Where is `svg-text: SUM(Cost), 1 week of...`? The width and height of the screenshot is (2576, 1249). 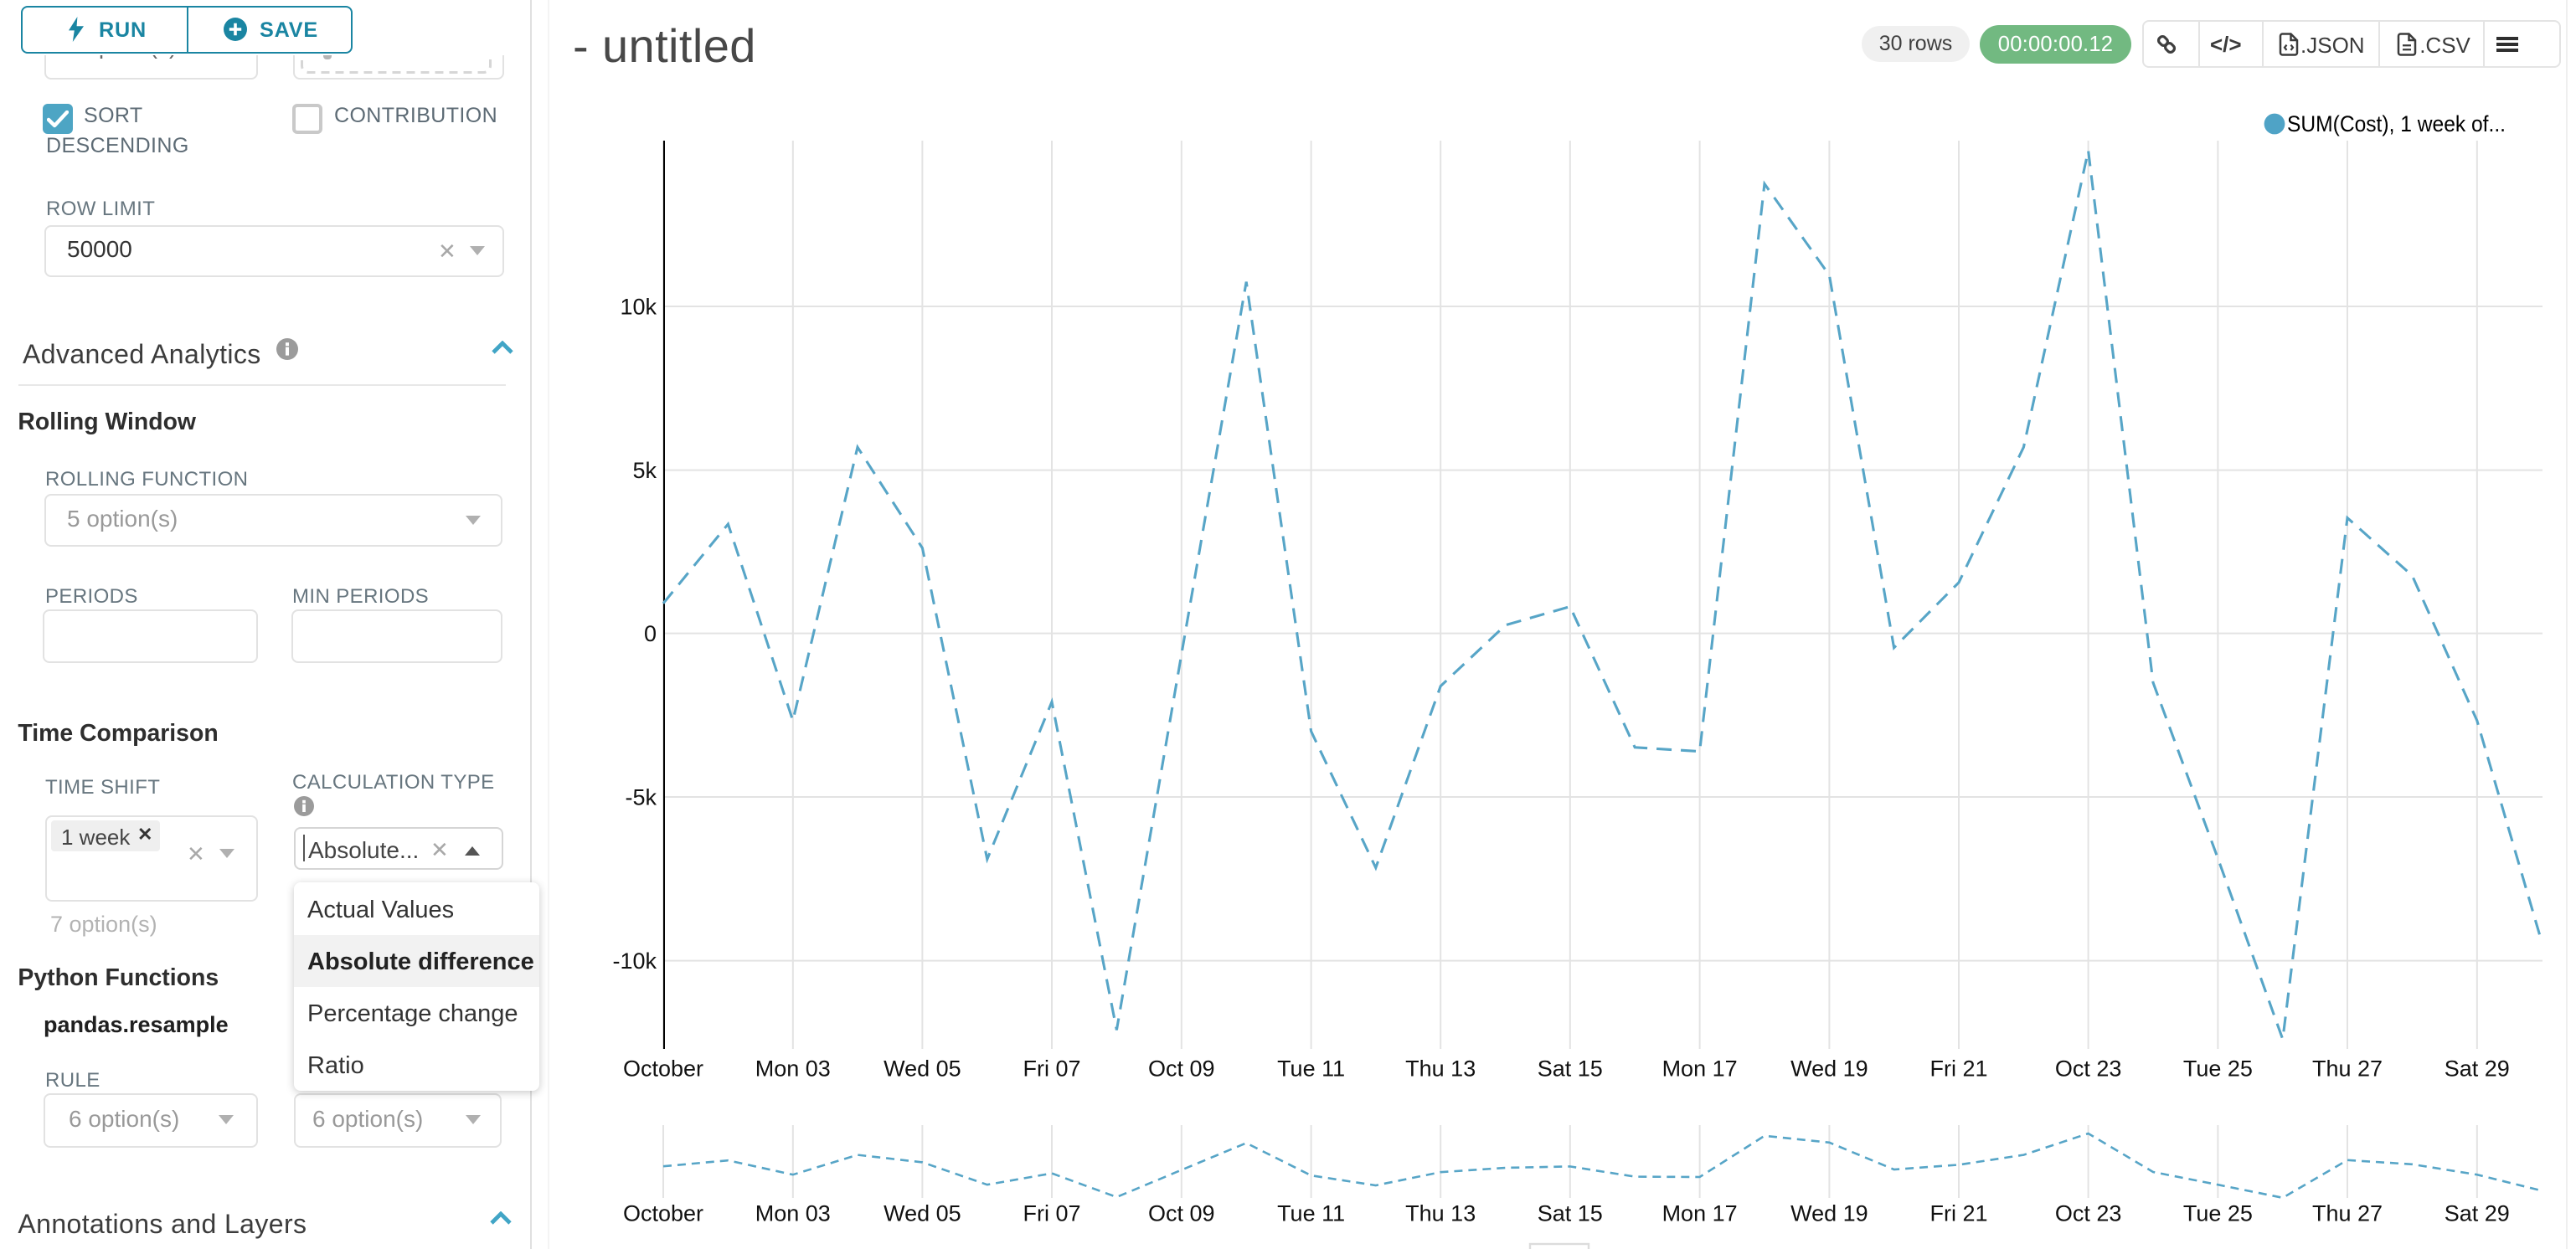 svg-text: SUM(Cost), 1 week of... is located at coordinates (2396, 123).